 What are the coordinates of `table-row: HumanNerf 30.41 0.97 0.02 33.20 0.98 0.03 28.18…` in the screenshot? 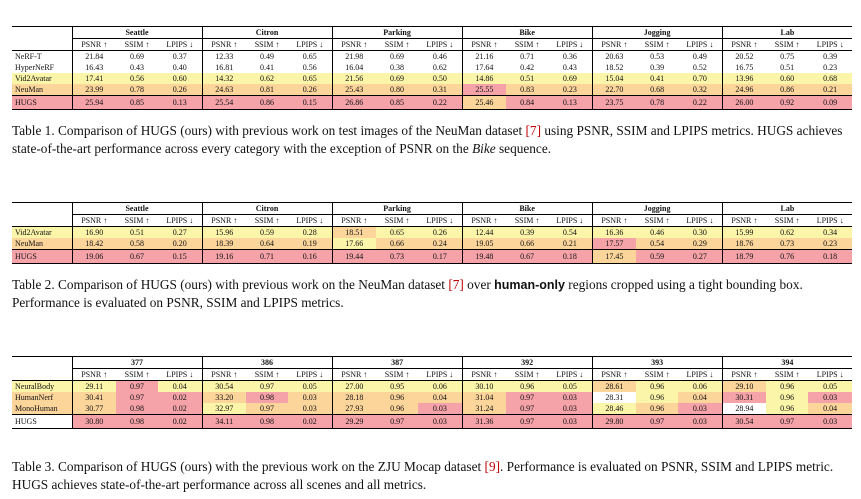 It's located at (432, 397).